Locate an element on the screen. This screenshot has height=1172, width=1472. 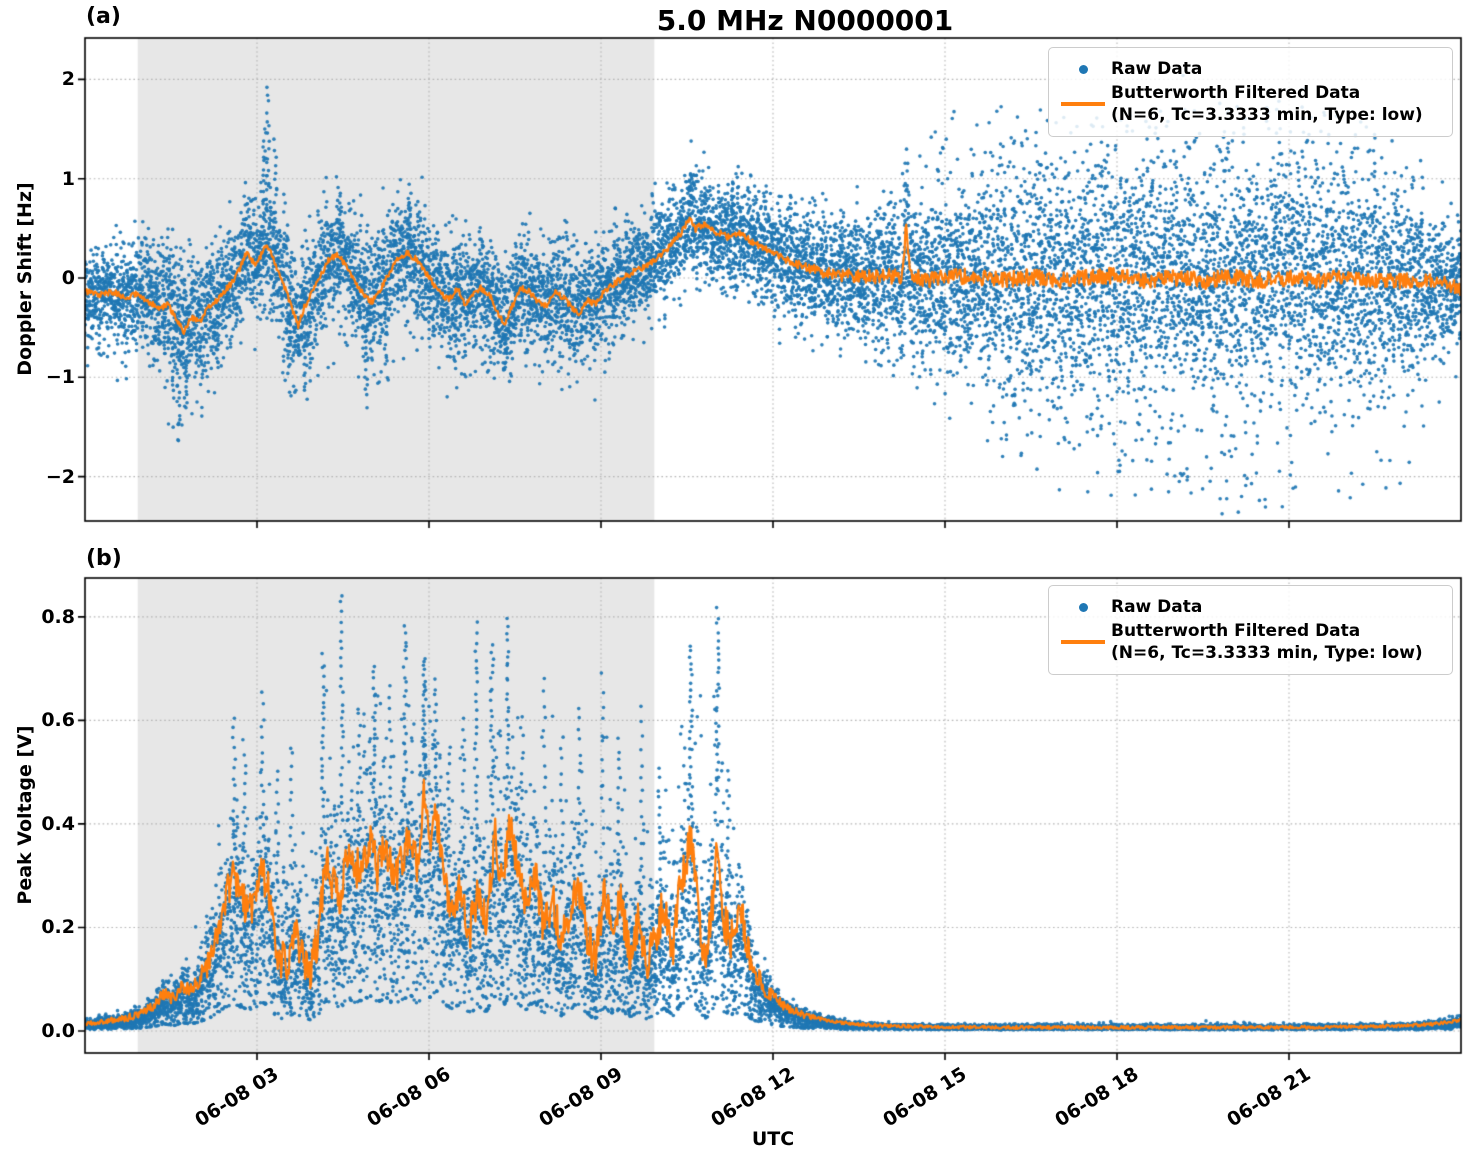
y-tick-label: 1 is located at coordinates (68, 178).